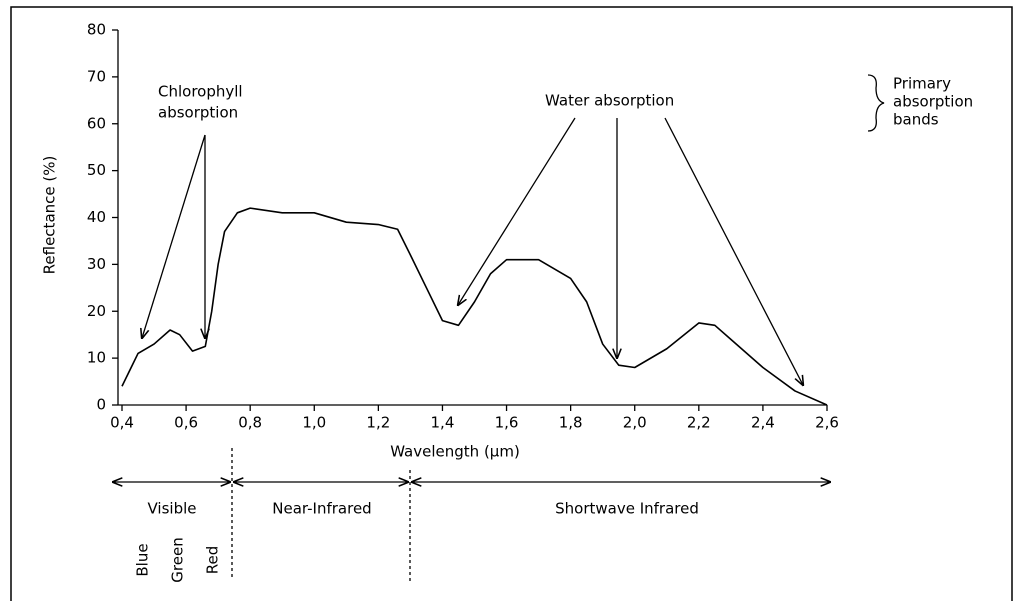  What do you see at coordinates (178, 559) in the screenshot?
I see `band-label: Green` at bounding box center [178, 559].